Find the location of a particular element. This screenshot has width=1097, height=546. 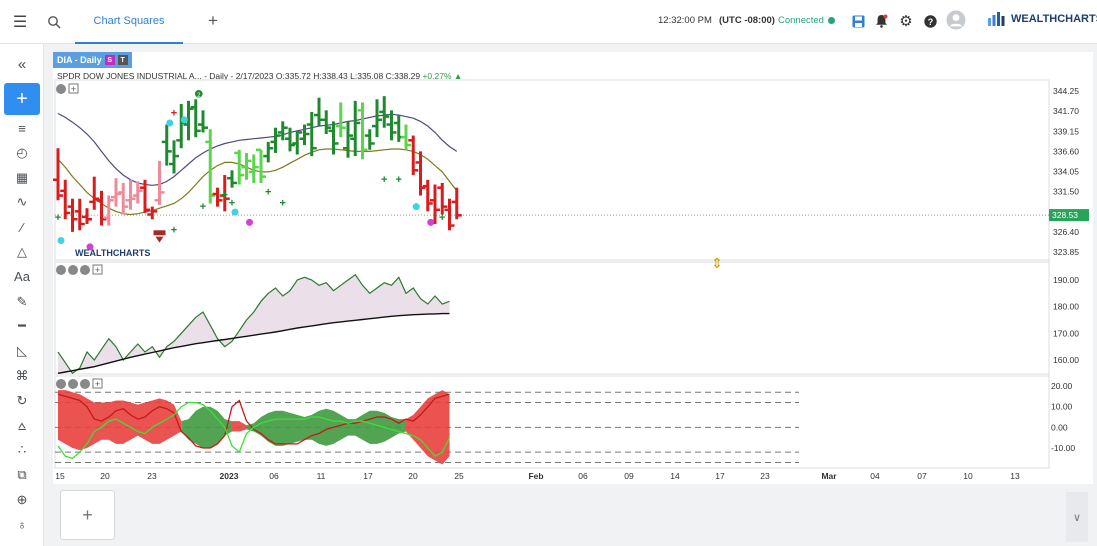

magenta-dot-signal is located at coordinates (431, 222).